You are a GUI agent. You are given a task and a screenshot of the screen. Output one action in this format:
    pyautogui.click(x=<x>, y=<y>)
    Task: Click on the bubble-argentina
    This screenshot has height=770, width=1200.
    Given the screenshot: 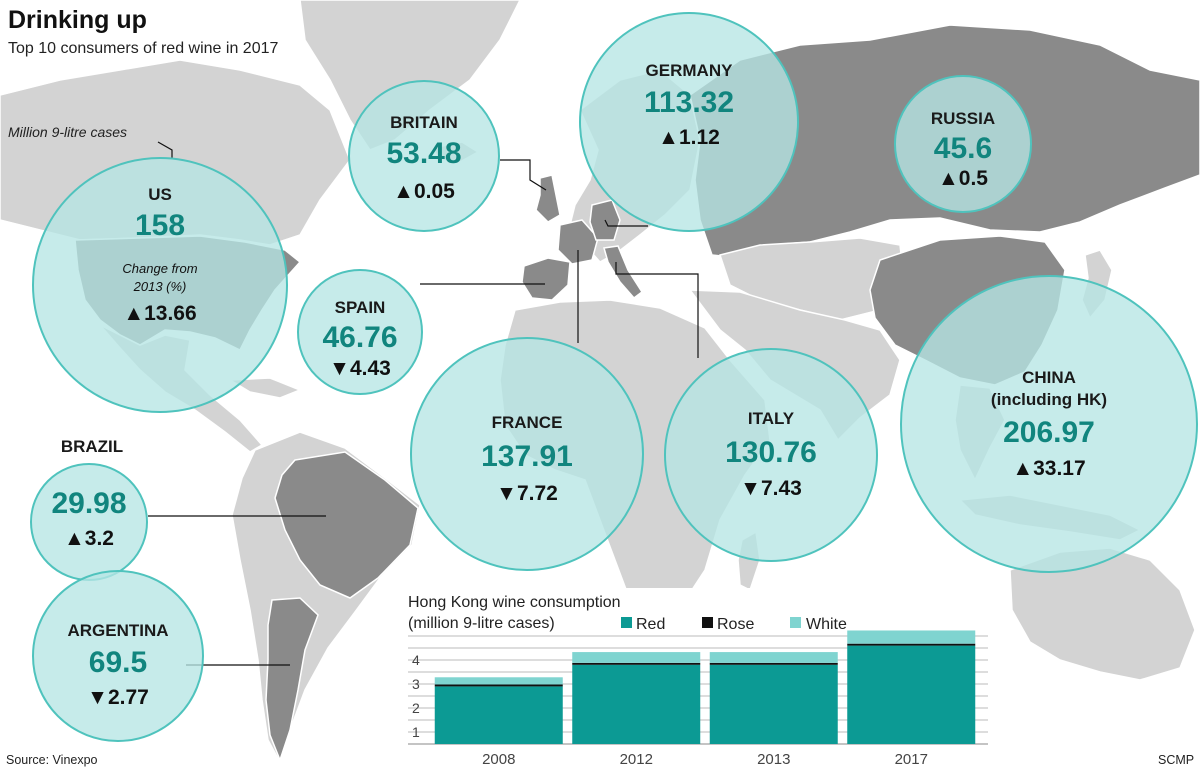 What is the action you would take?
    pyautogui.click(x=118, y=656)
    